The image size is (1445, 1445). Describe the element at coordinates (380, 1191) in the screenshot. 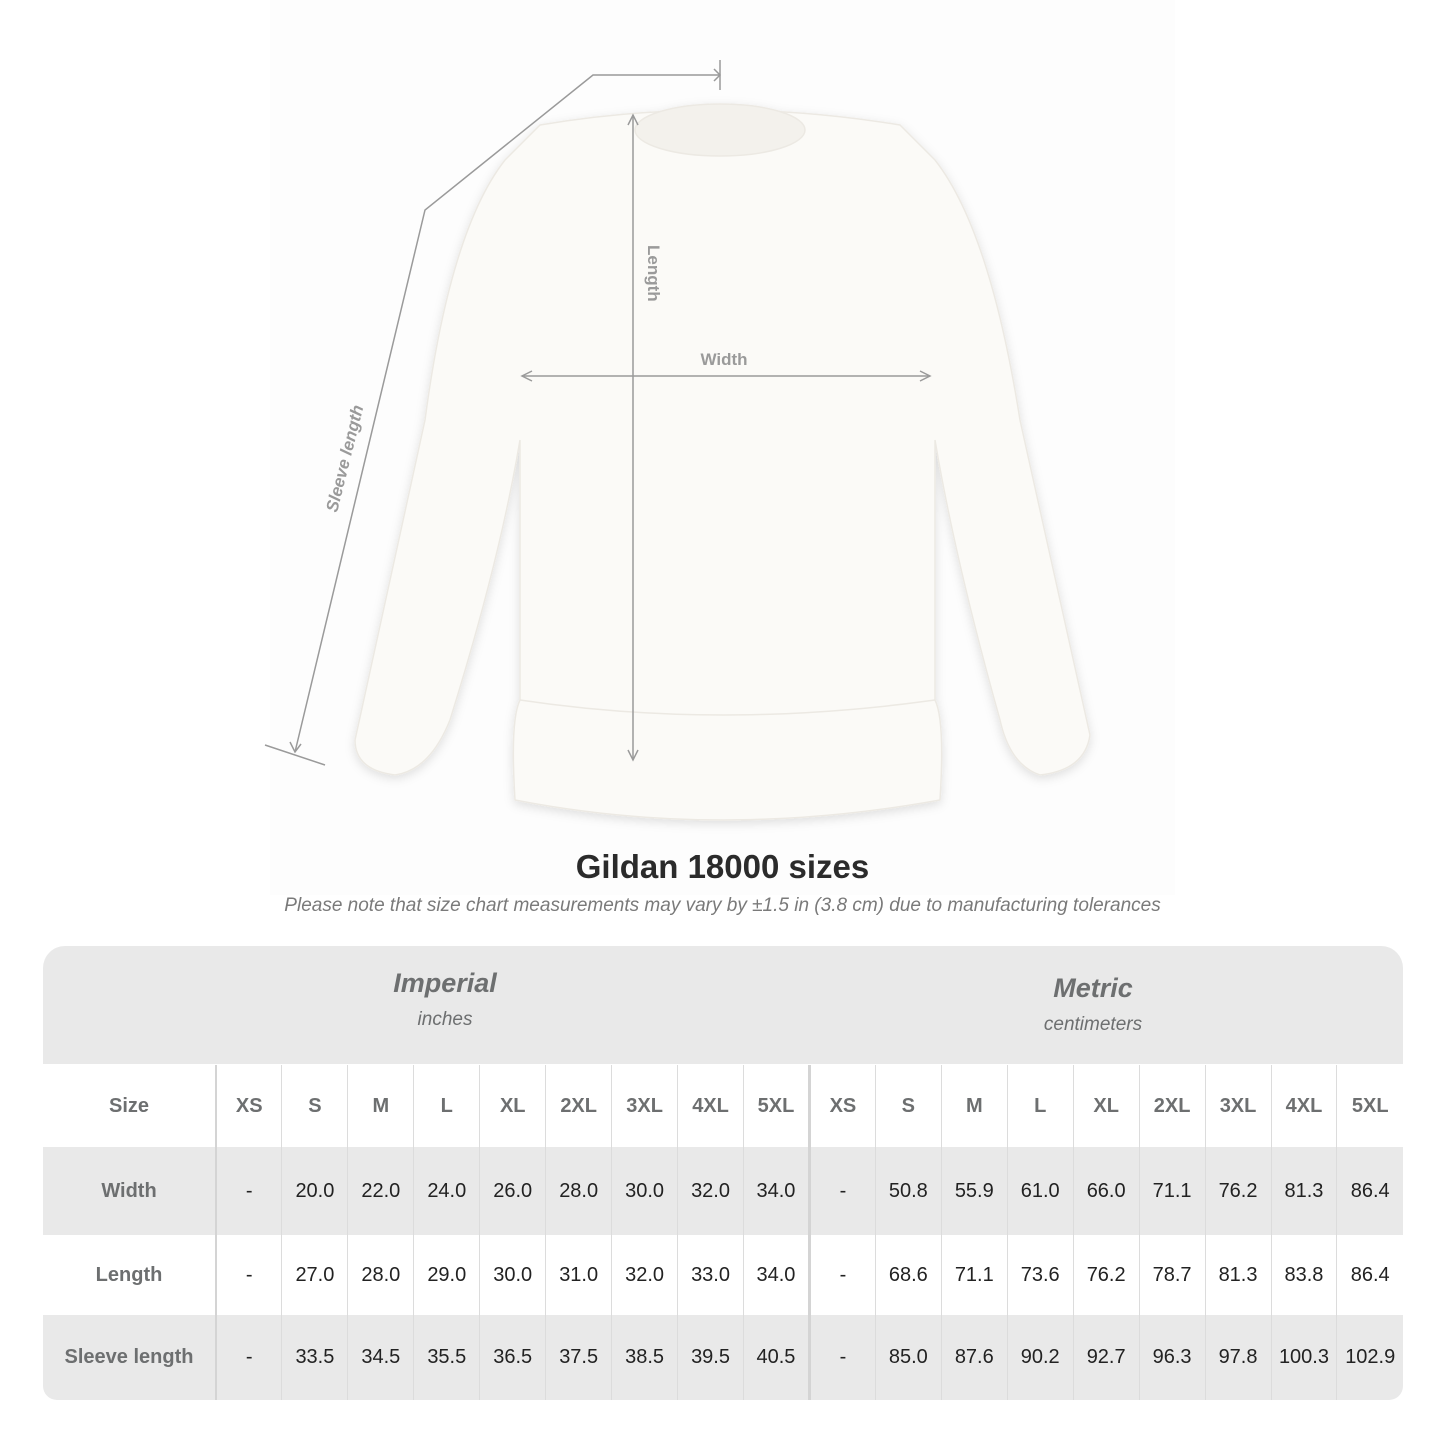

I see `imperial-value-cell: 22.0` at that location.